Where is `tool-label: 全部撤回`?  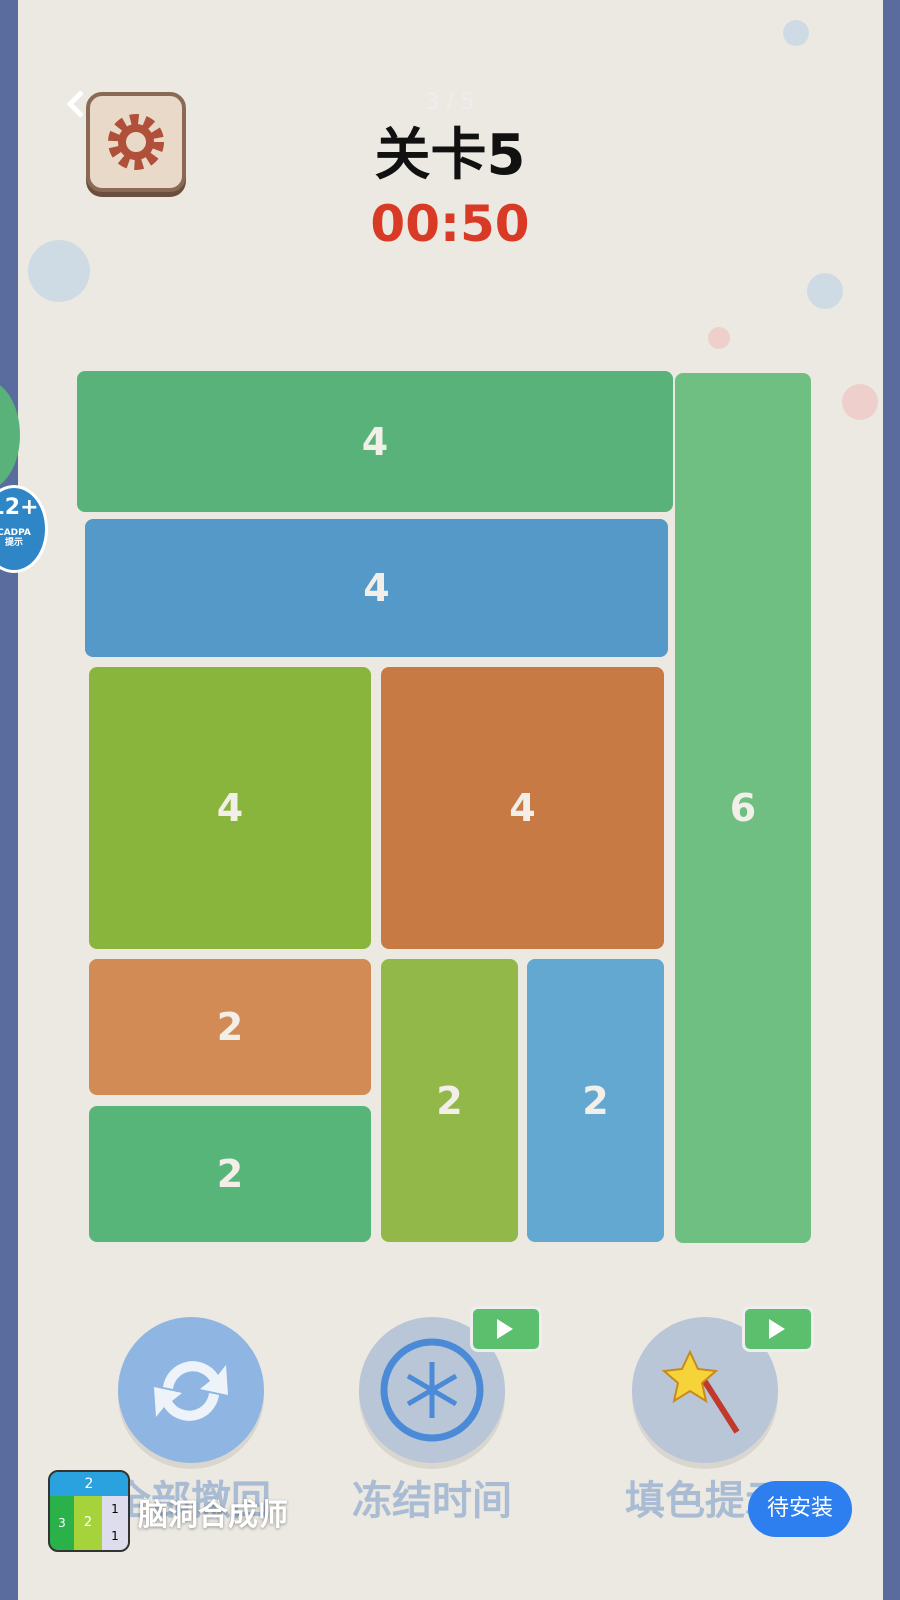 tool-label: 全部撤回 is located at coordinates (191, 1501).